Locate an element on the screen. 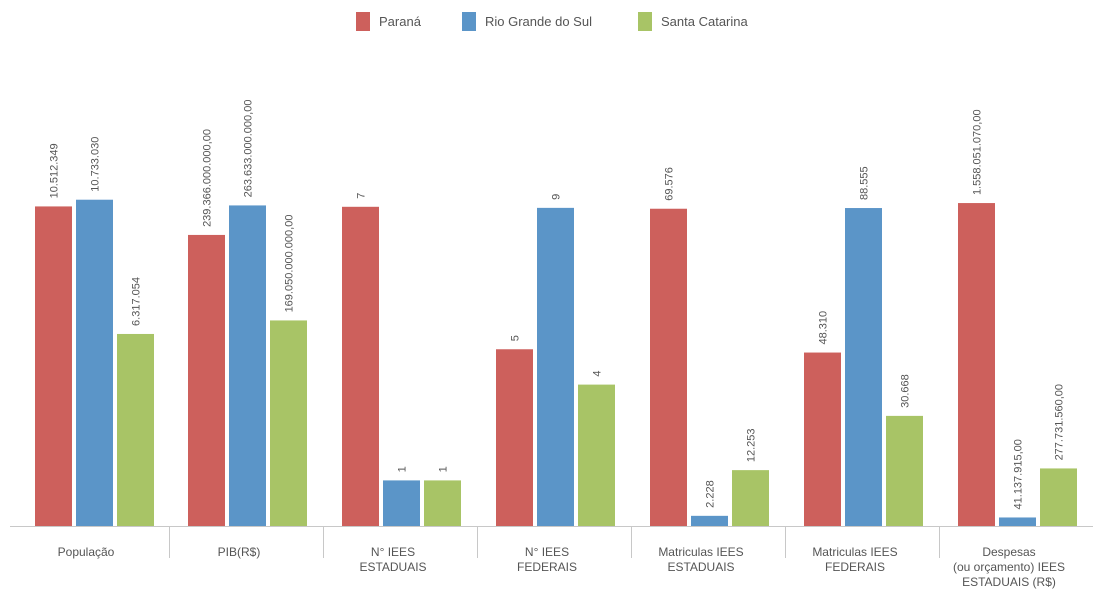  category-label-3: N° IEES ESTADUAIS is located at coordinates (392, 559).